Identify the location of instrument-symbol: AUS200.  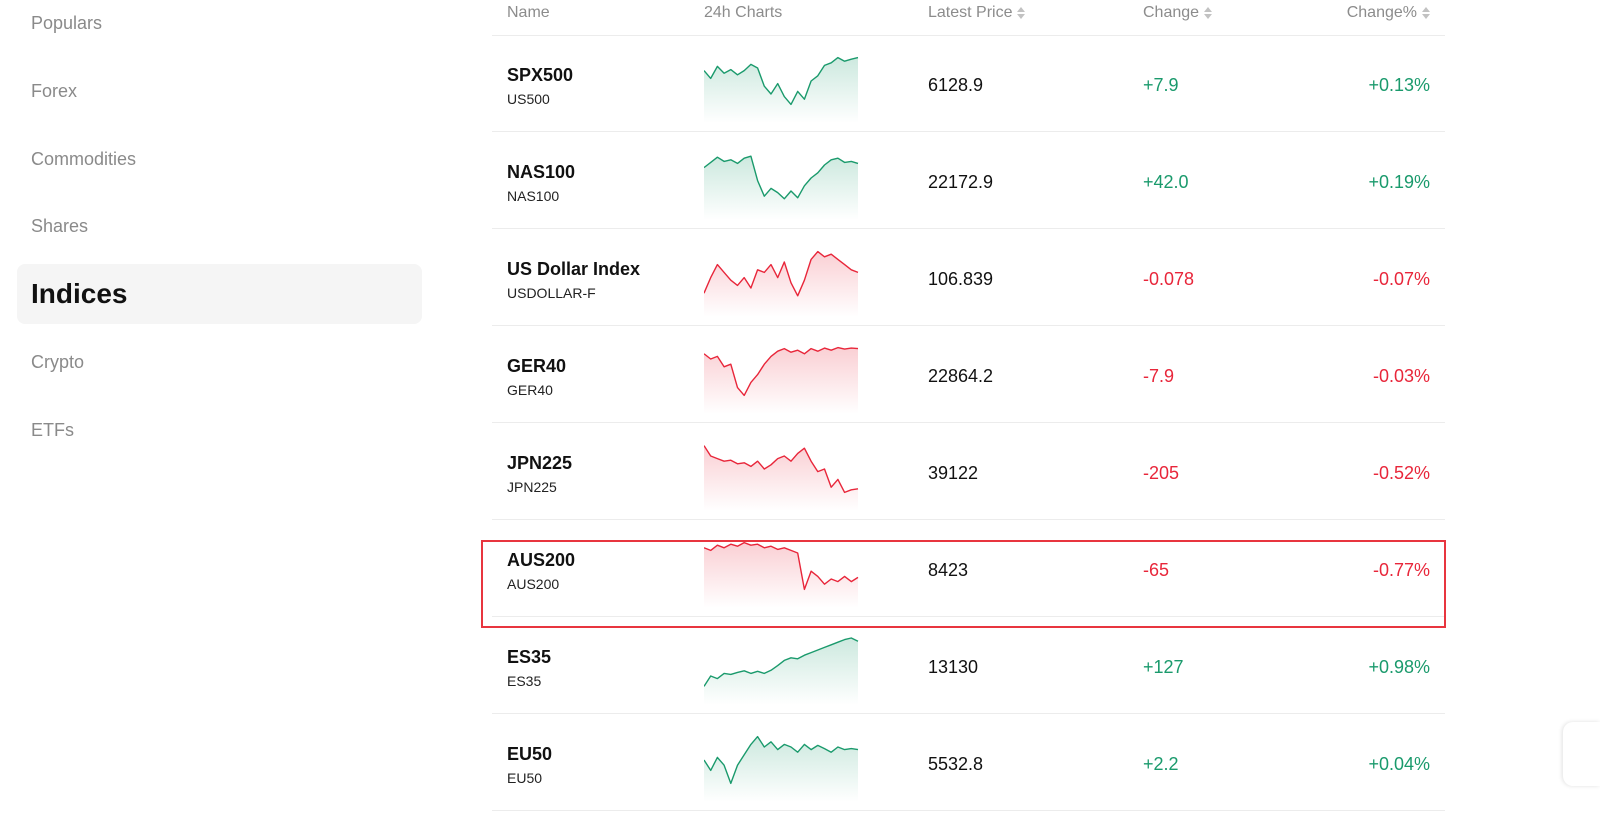
(541, 560).